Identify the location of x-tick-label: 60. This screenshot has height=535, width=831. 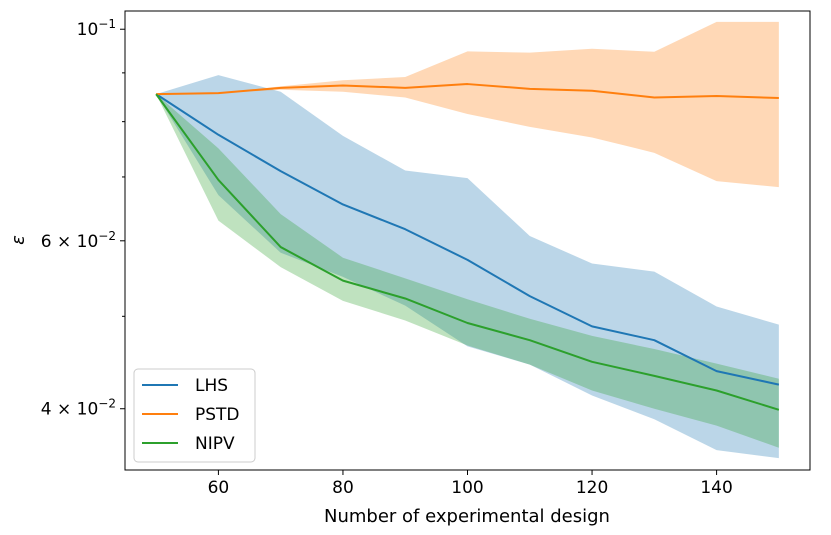
(219, 488).